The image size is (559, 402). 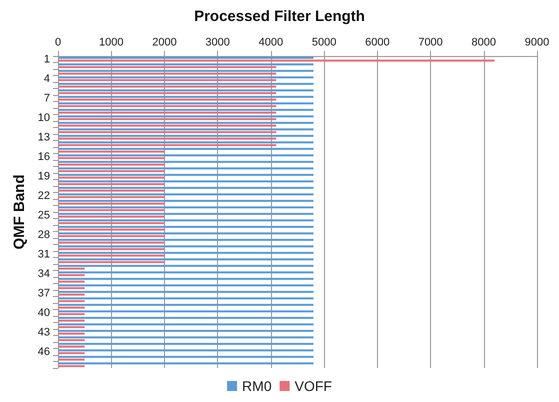 What do you see at coordinates (44, 234) in the screenshot?
I see `y-tick-label: 28` at bounding box center [44, 234].